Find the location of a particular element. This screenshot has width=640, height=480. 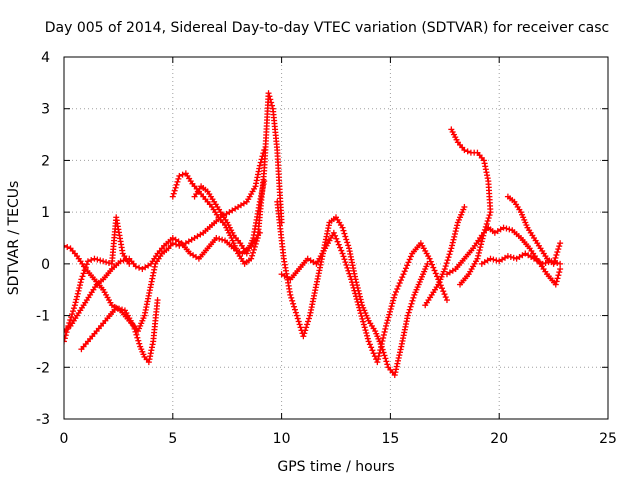

series-line is located at coordinates (364, 297).